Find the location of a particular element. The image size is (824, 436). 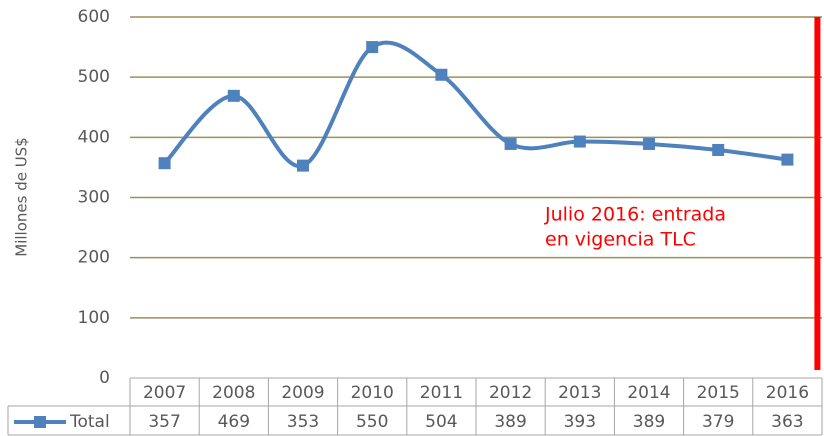

y-tick-label: 400 is located at coordinates (94, 137).